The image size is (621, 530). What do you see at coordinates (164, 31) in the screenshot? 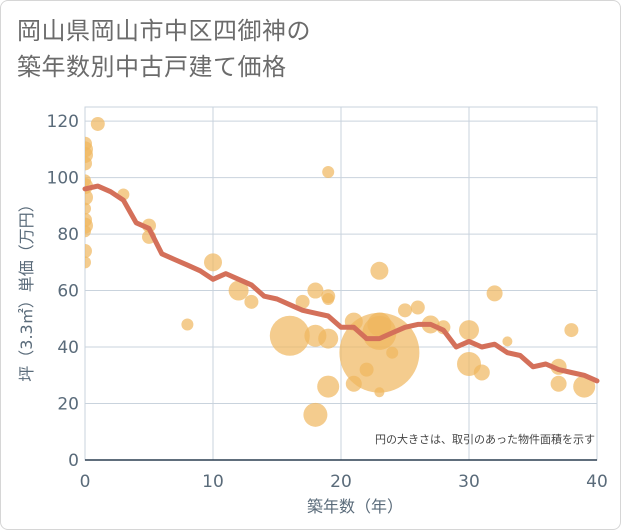
I see `chart-title-line1: 岡山県岡山市中区四御神の` at bounding box center [164, 31].